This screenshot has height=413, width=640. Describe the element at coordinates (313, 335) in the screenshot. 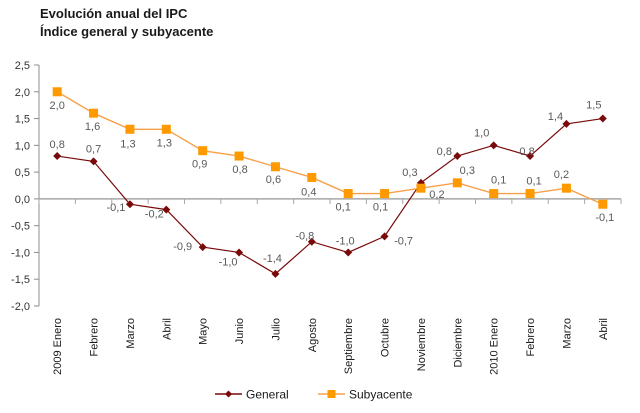

I see `x-tick-label: Agosto` at that location.